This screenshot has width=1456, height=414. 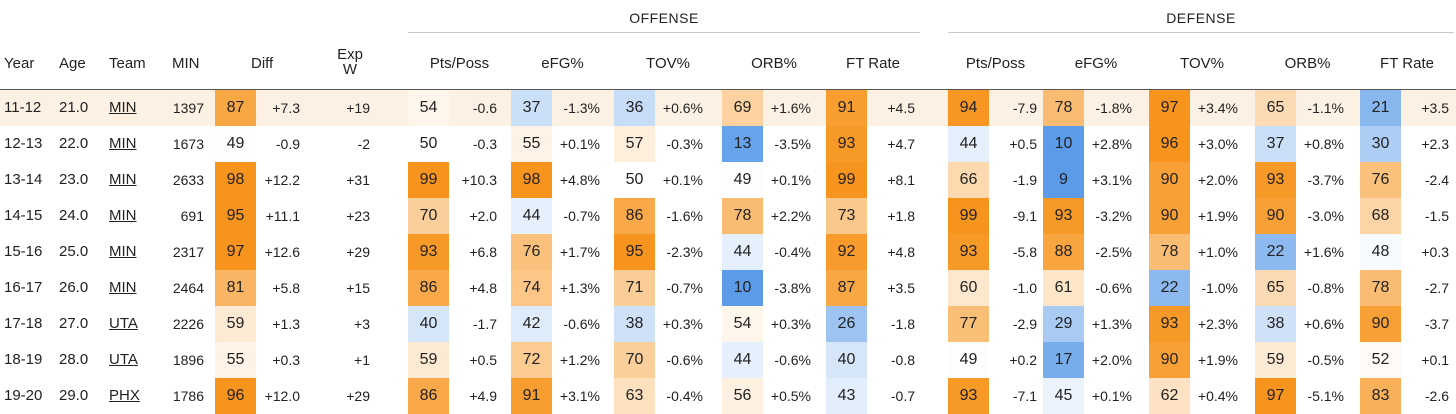 I want to click on expw-cell: +1, so click(x=362, y=360).